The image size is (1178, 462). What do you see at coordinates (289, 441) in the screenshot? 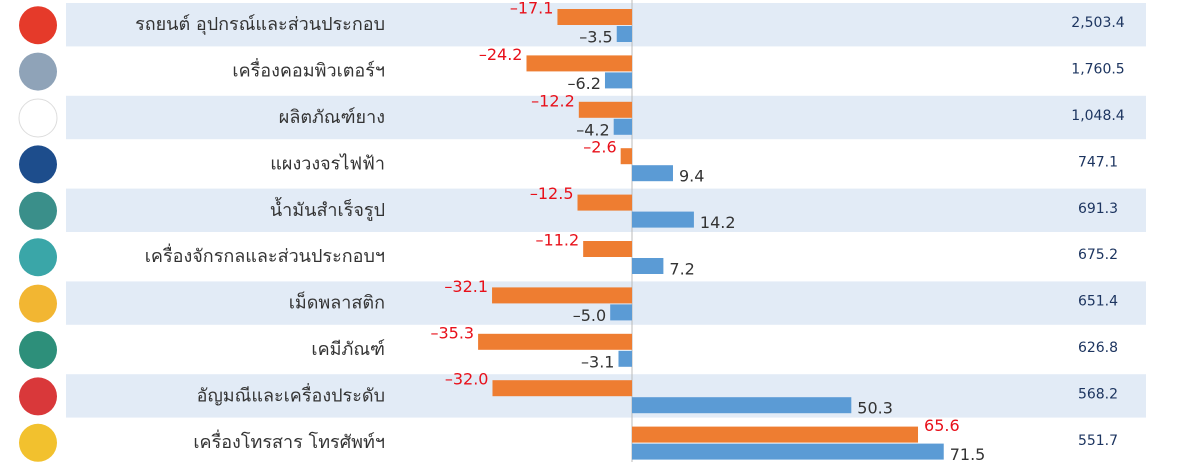
I see `category-label: เครื่องโทรสาร โทรศัพท์ฯ` at bounding box center [289, 441].